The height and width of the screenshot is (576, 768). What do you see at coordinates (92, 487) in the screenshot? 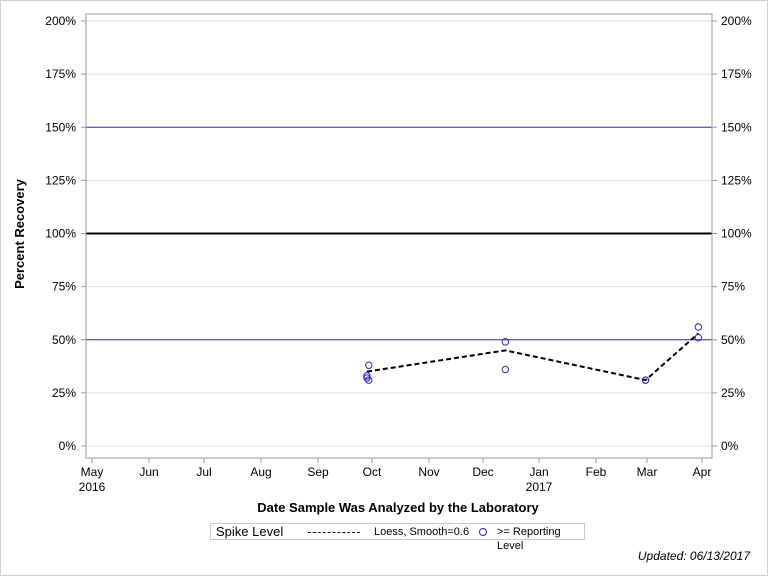
I see `x-tick-year-label: 2016` at bounding box center [92, 487].